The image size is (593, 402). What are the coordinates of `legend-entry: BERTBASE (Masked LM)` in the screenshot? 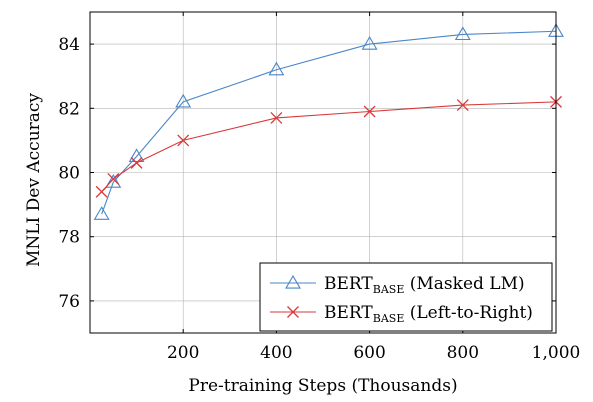 It's located at (397, 285).